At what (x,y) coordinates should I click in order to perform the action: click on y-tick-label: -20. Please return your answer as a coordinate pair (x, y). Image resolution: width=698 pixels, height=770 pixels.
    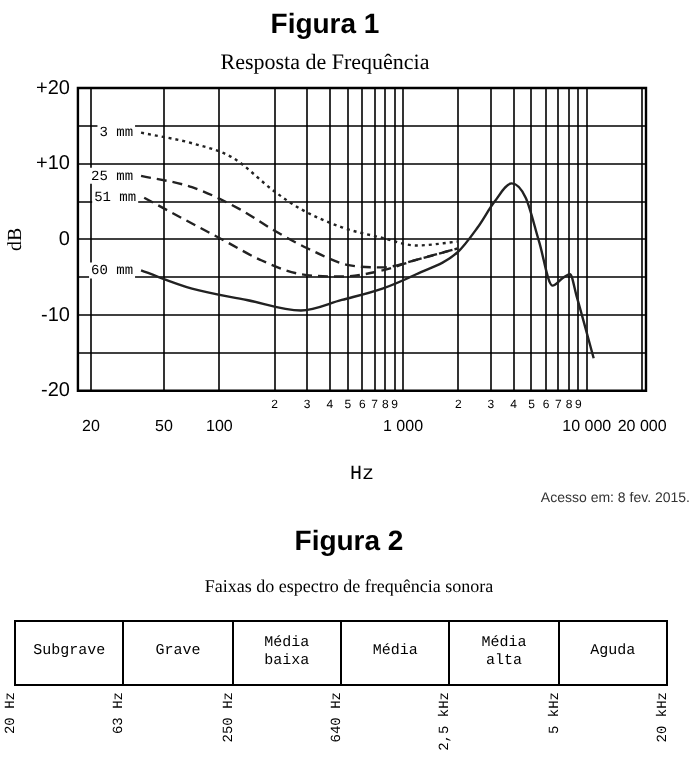
    Looking at the image, I should click on (56, 391).